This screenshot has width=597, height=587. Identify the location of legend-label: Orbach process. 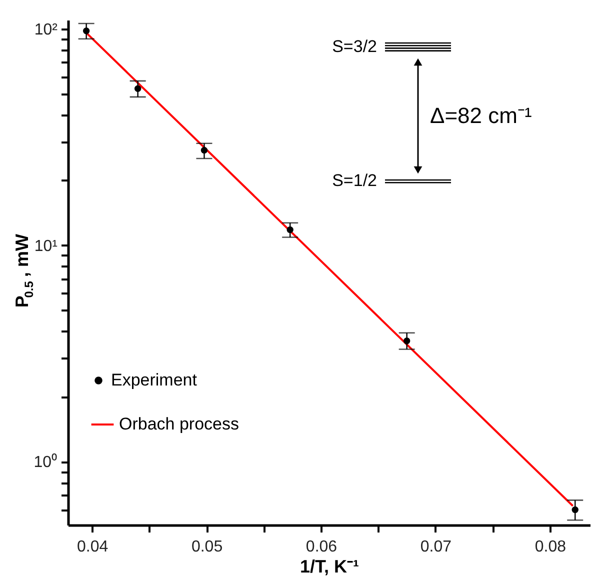
(179, 424).